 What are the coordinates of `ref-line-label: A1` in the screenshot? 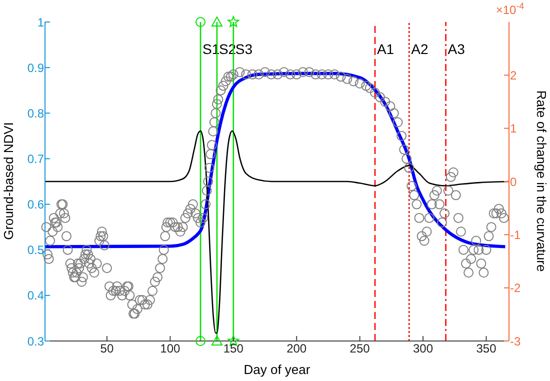 It's located at (385, 49).